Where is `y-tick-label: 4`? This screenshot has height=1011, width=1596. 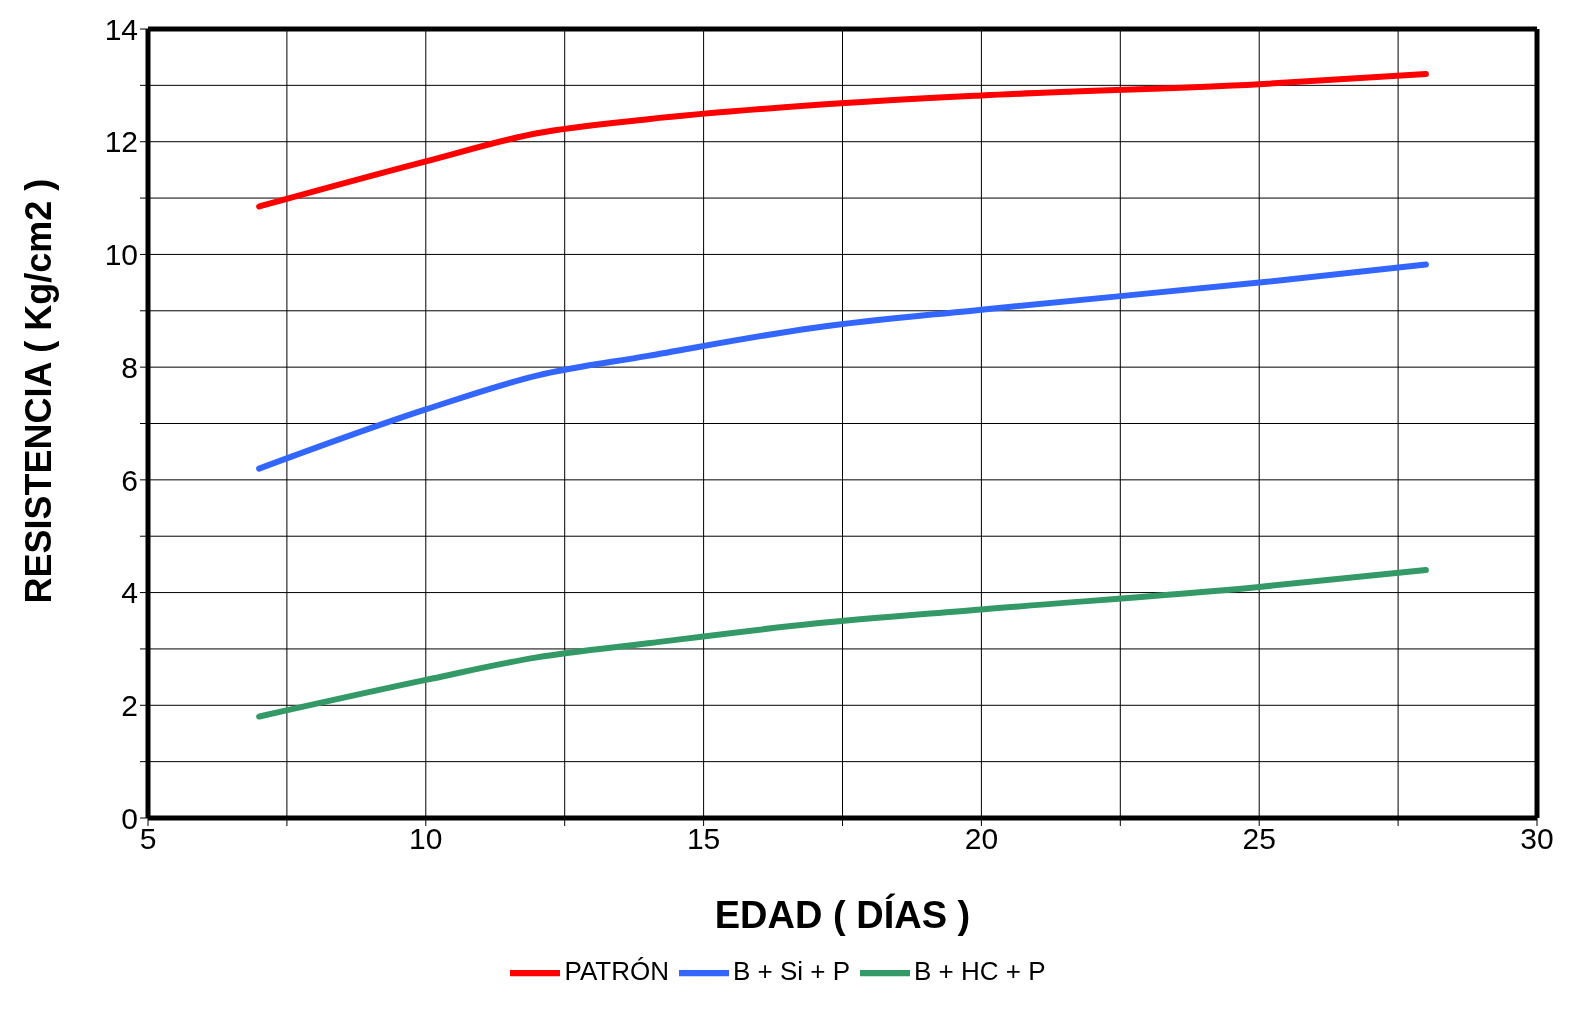
y-tick-label: 4 is located at coordinates (129, 593).